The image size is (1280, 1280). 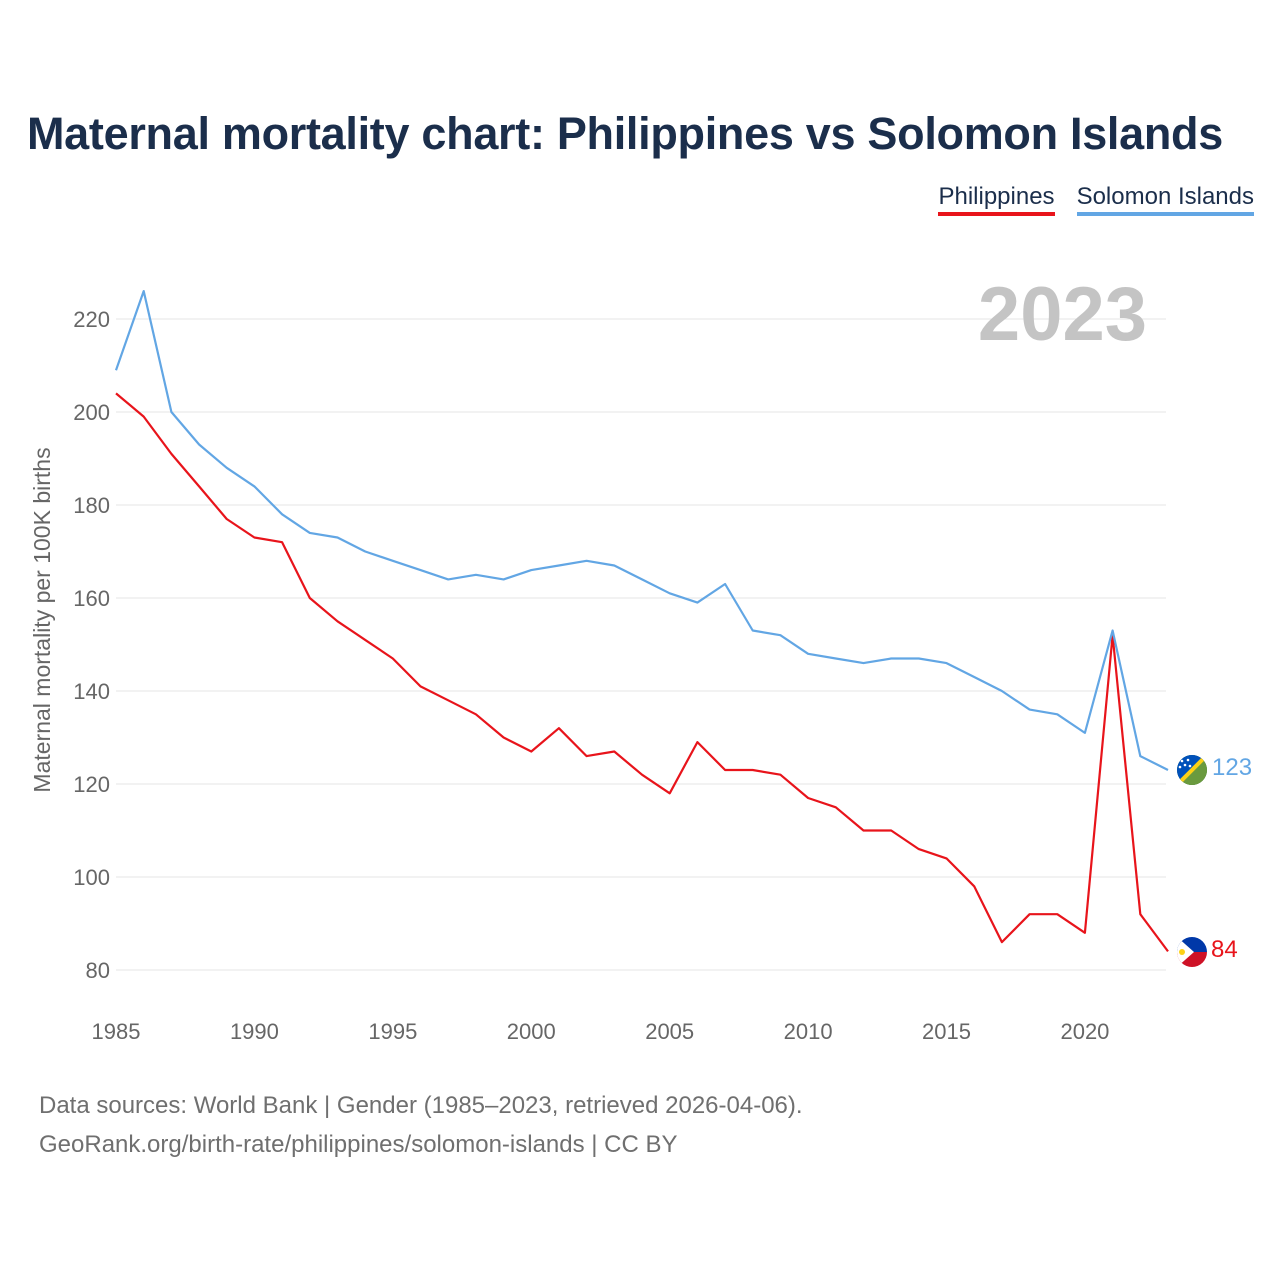 What do you see at coordinates (1165, 199) in the screenshot?
I see `legend-item-solomon-islands: Solomon Islands` at bounding box center [1165, 199].